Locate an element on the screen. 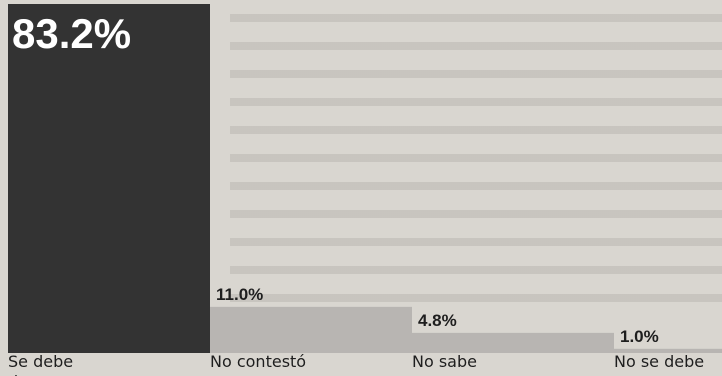 The image size is (722, 376). category-label-2-0: No sabe is located at coordinates (444, 361).